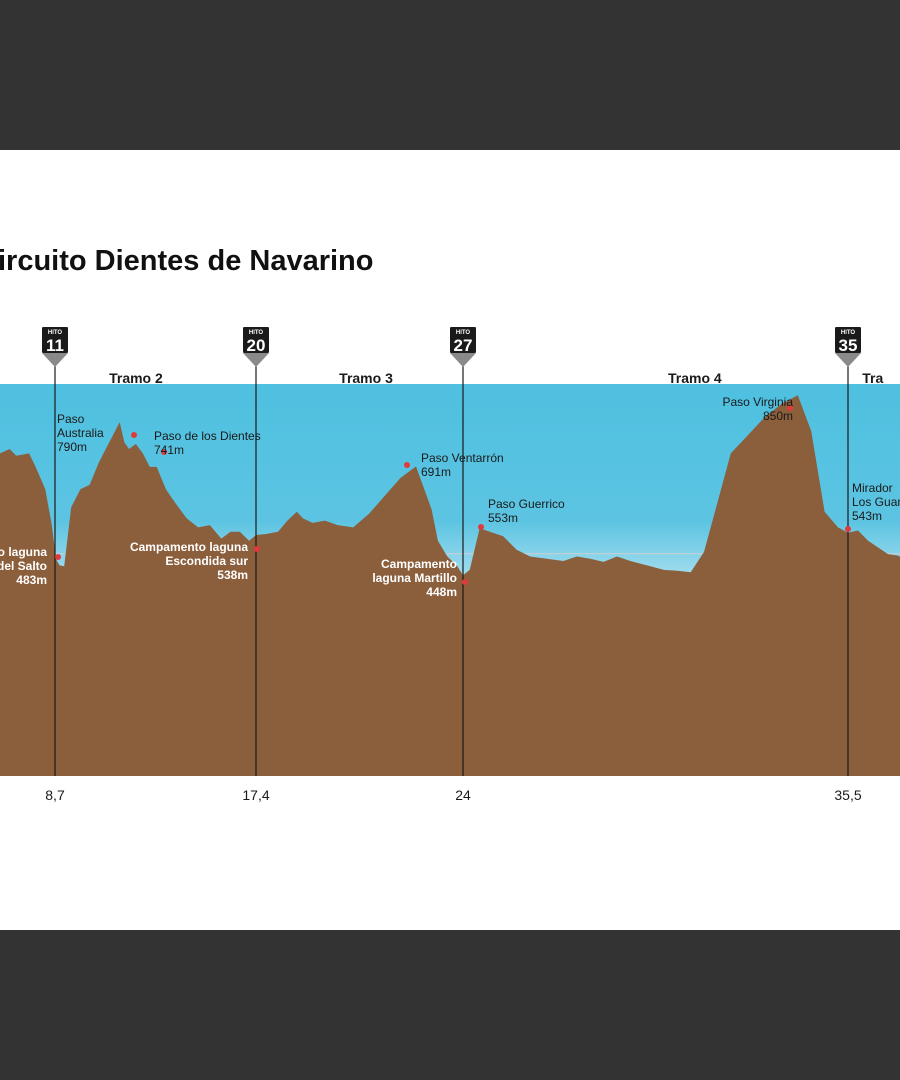  I want to click on peak-elevation-label: 483m, so click(31, 580).